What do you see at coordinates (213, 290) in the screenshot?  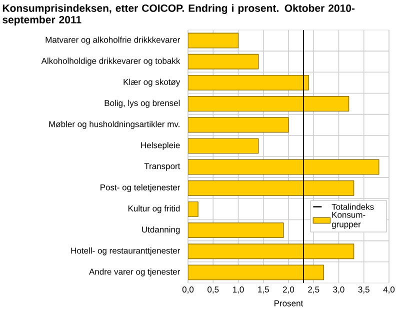 I see `x-tick-label: 0,5` at bounding box center [213, 290].